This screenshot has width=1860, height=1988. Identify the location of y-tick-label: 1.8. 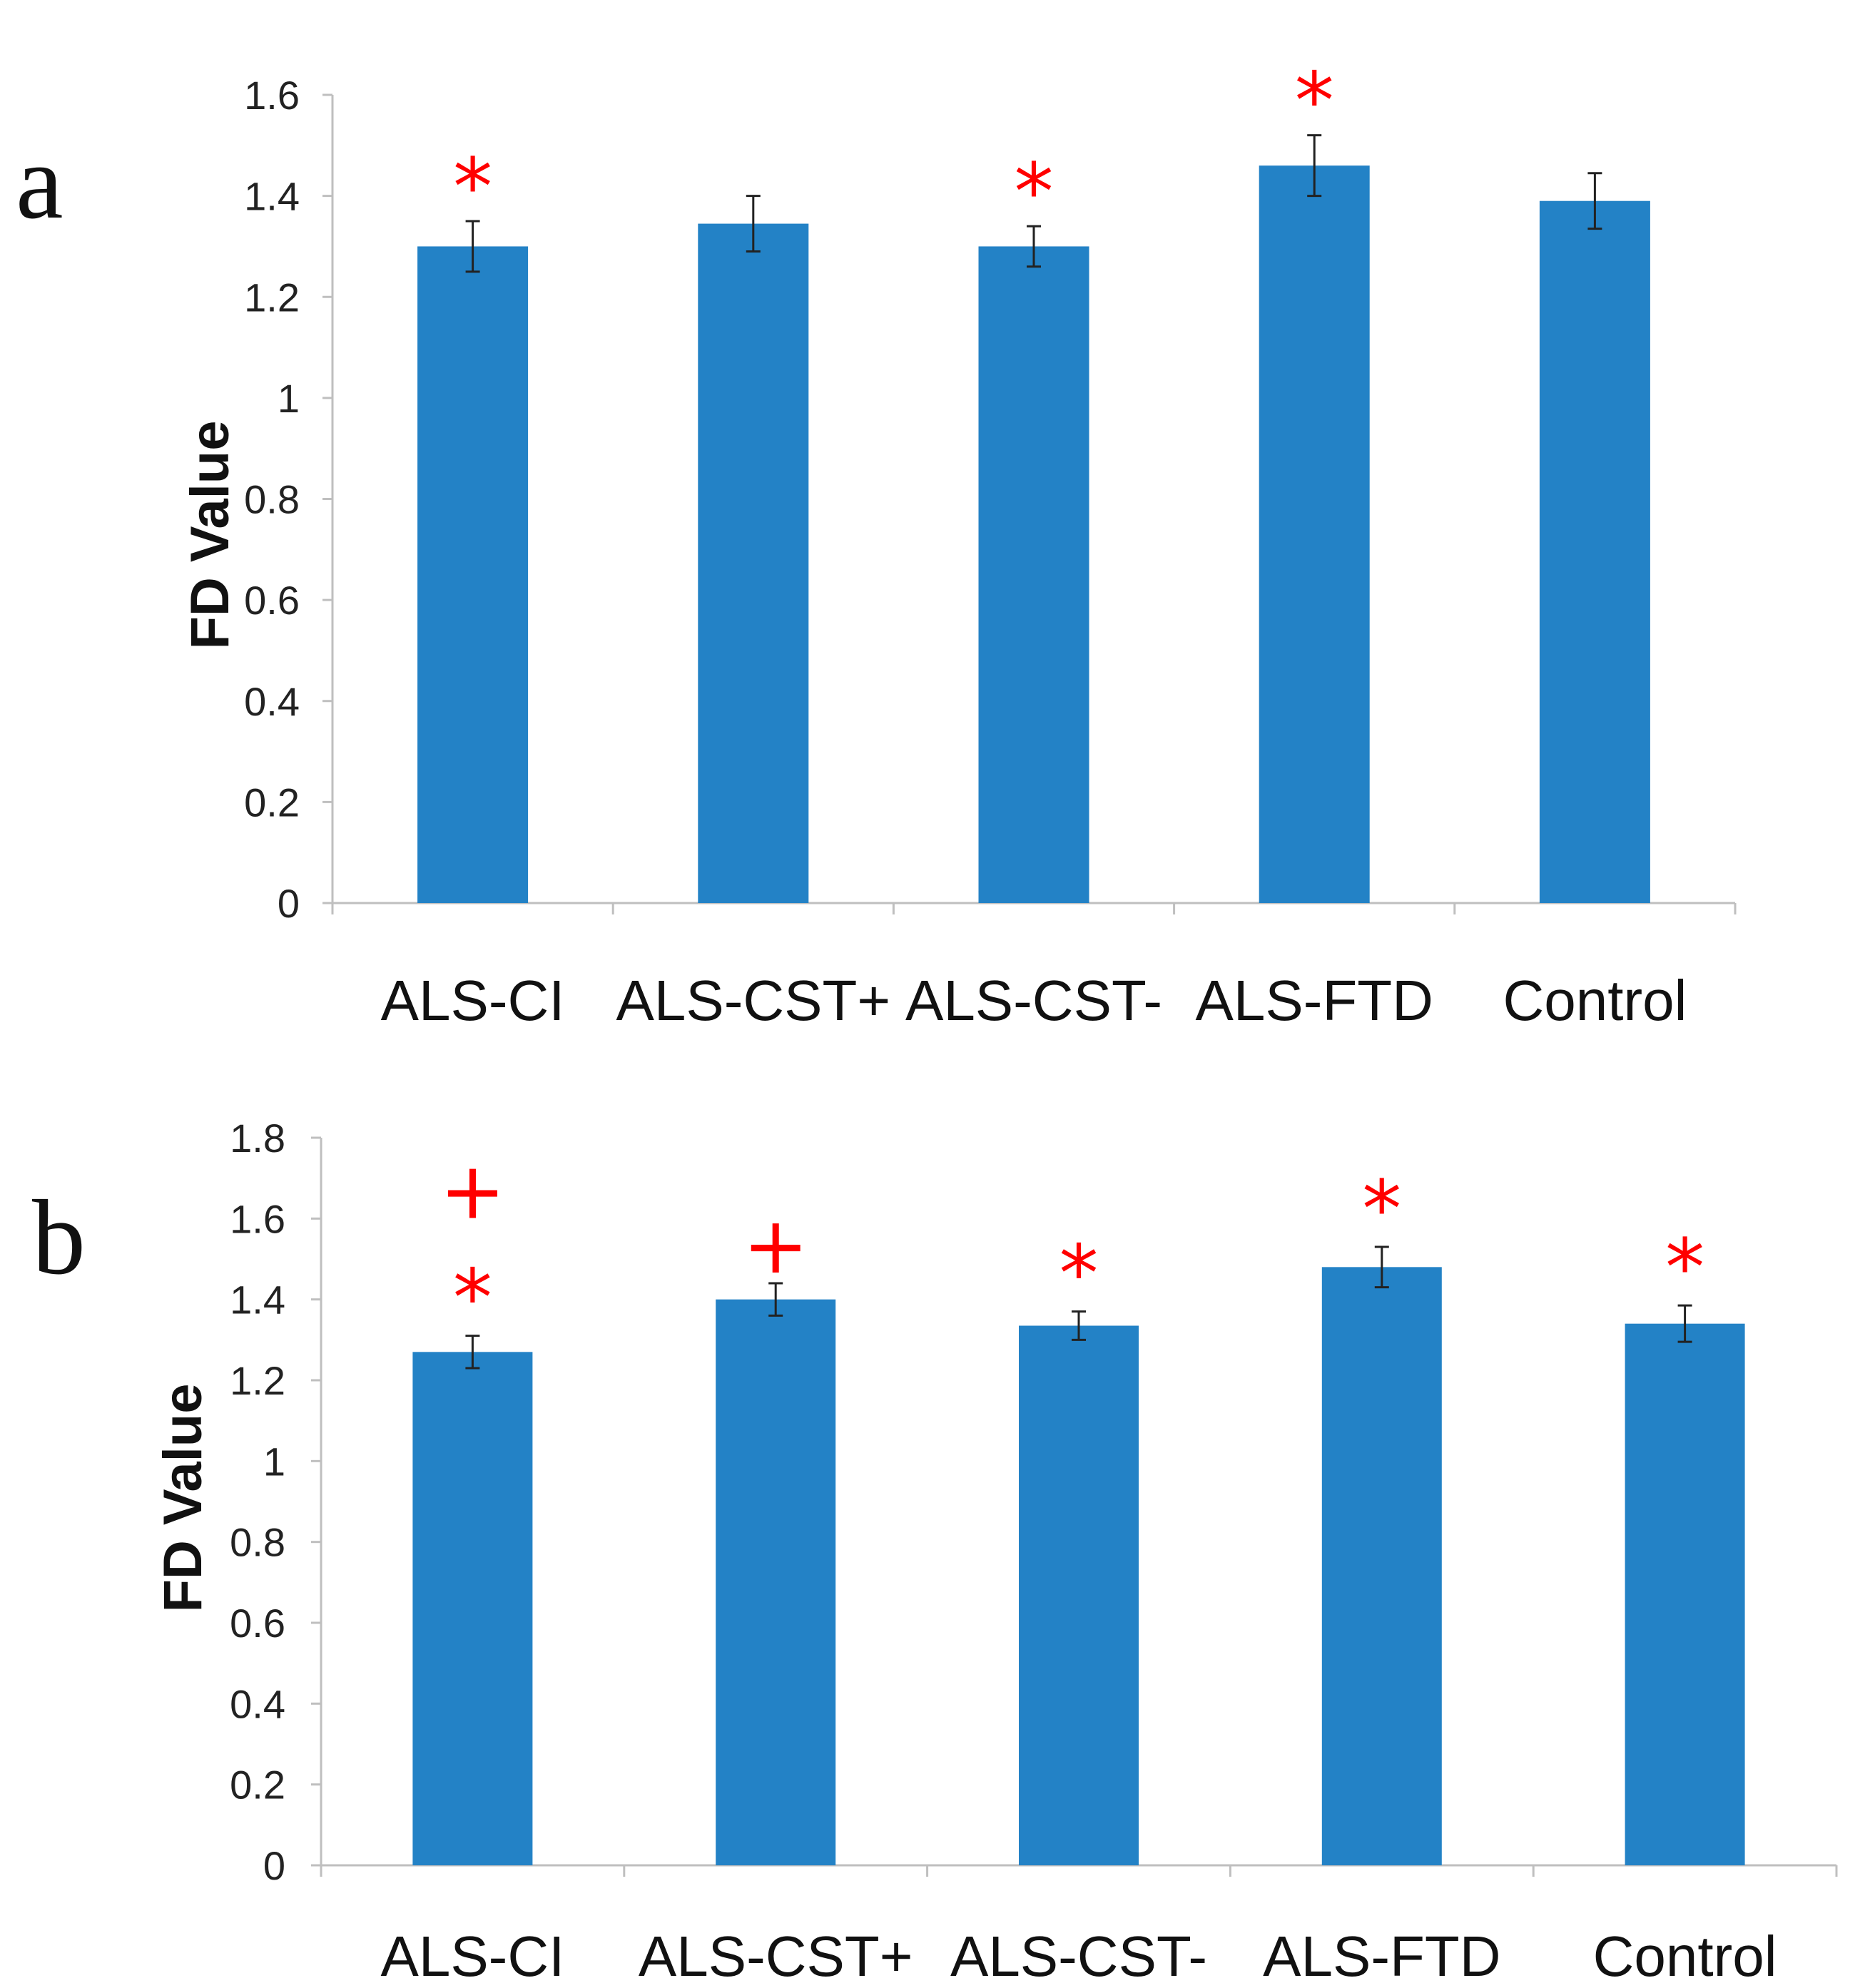
(257, 1139).